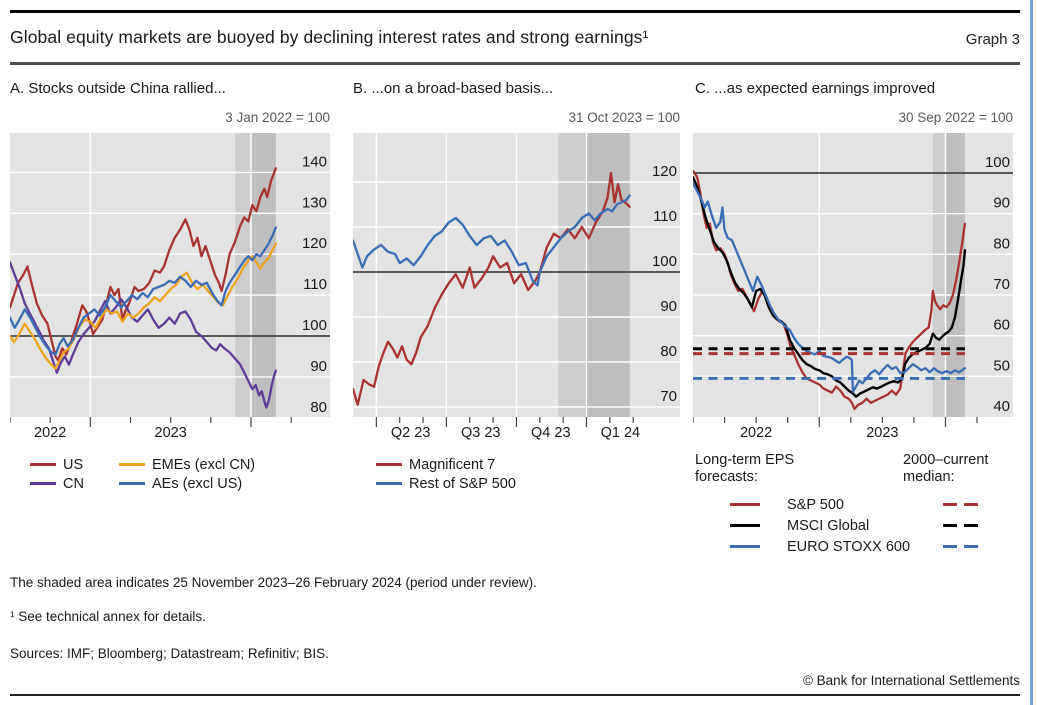 Image resolution: width=1037 pixels, height=705 pixels. Describe the element at coordinates (745, 525) in the screenshot. I see `msci-global-series-swatch` at that location.